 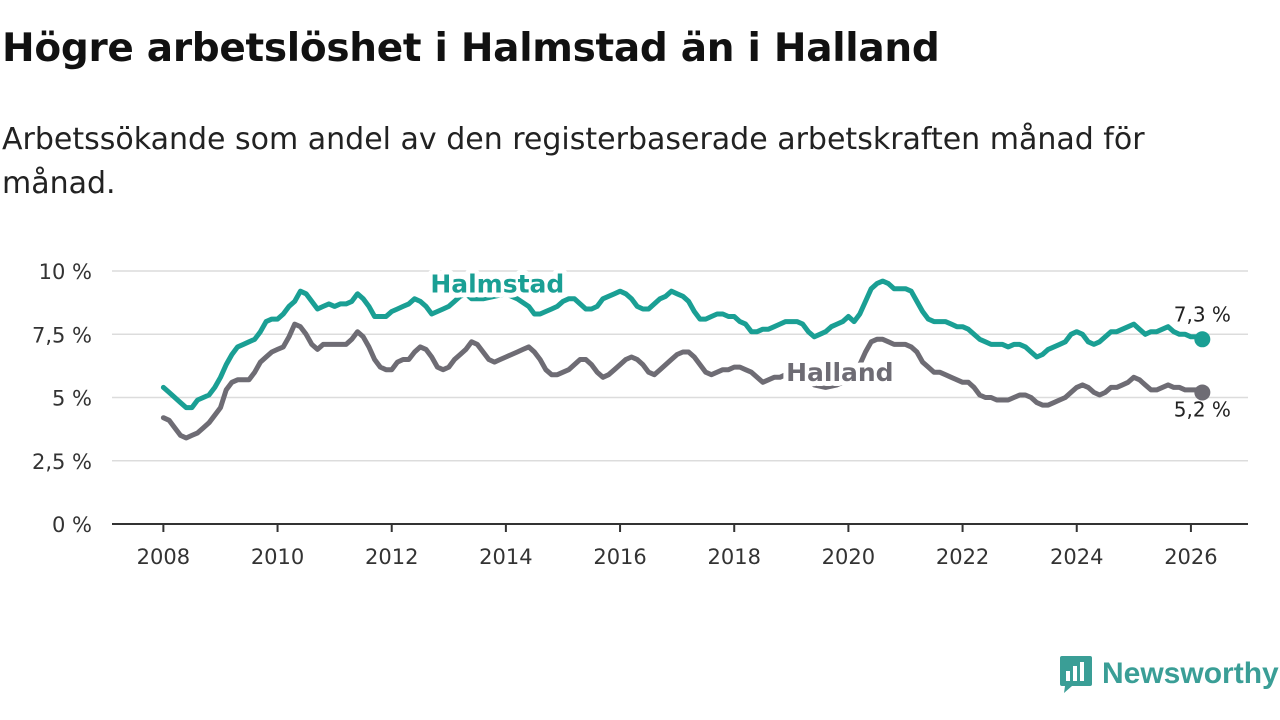 I want to click on series-label-halmstad: Halmstad, so click(x=497, y=284).